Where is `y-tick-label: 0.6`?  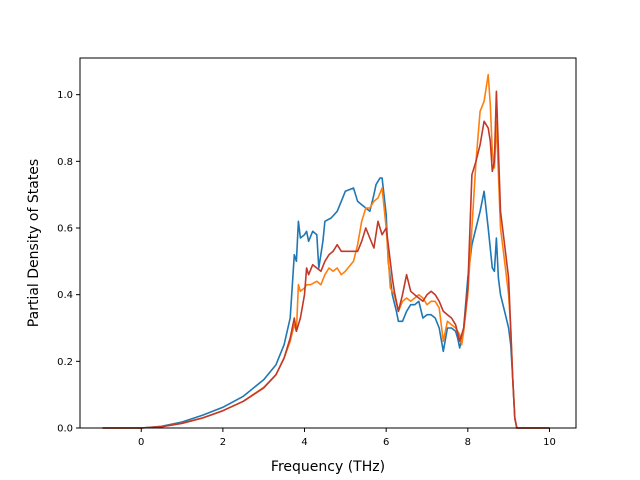 y-tick-label: 0.6 is located at coordinates (65, 229).